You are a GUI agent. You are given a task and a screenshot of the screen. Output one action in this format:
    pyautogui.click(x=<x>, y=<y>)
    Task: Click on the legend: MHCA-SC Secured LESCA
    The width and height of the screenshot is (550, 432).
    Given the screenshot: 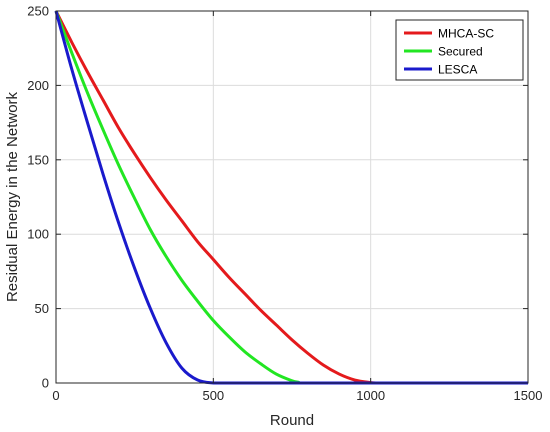 What is the action you would take?
    pyautogui.click(x=459, y=50)
    